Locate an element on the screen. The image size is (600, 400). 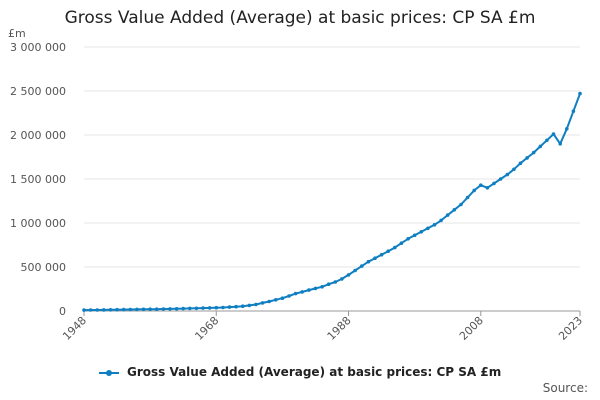
x-tick-label: 1948 is located at coordinates (74, 328).